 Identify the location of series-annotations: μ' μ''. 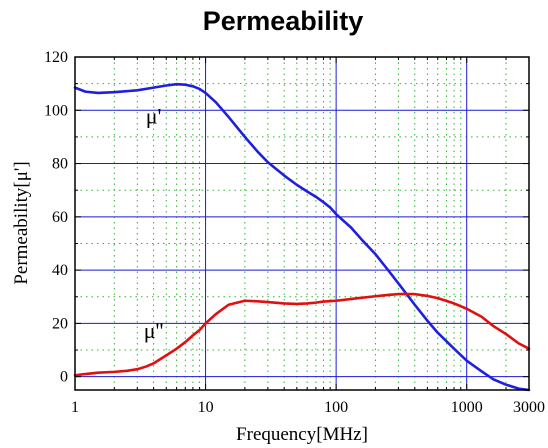
(154, 223).